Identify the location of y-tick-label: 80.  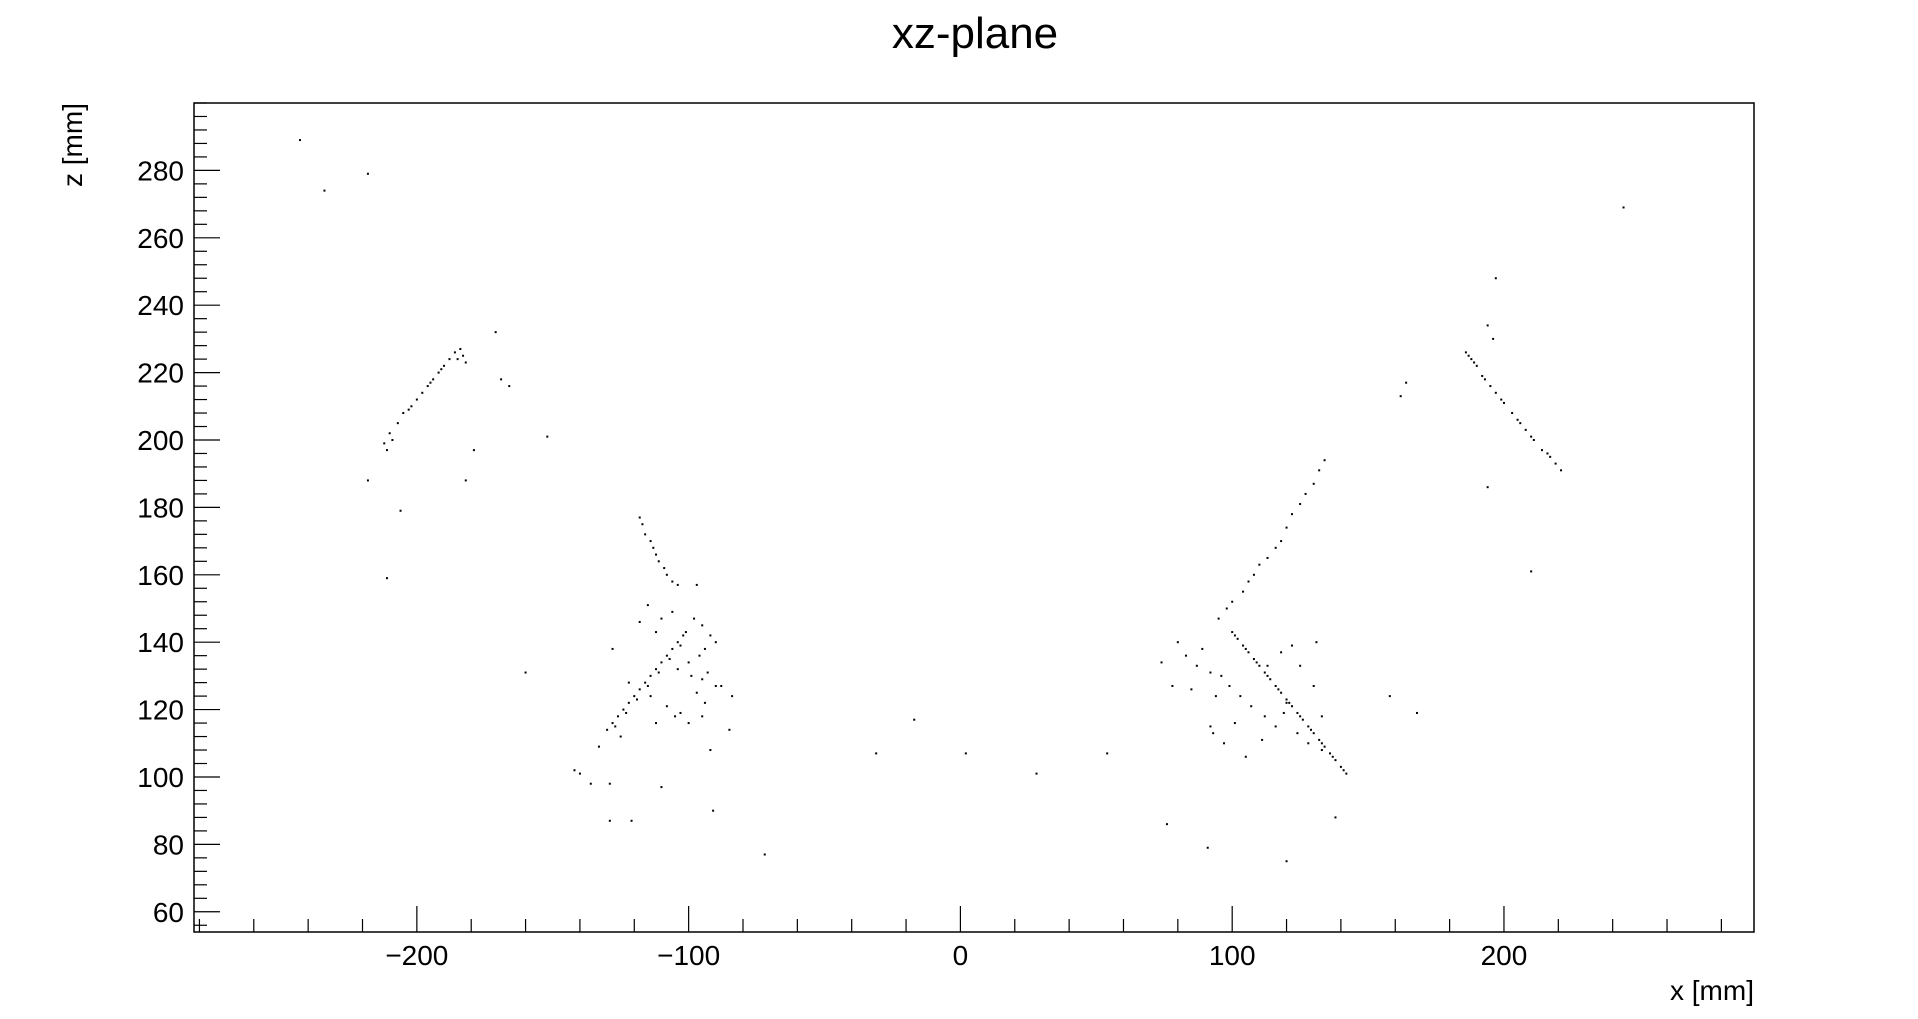
(168, 844).